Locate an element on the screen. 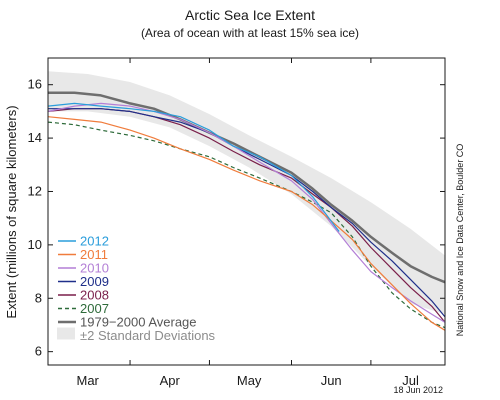 This screenshot has width=500, height=400. legend-label-2008: 2008 is located at coordinates (94, 295).